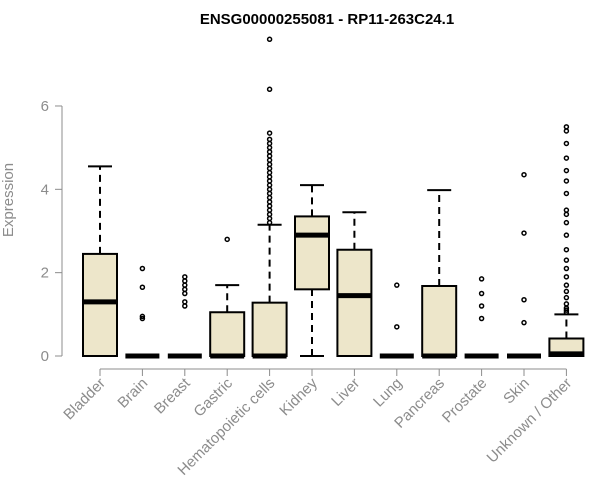  I want to click on x-tick-label: Lung, so click(388, 393).